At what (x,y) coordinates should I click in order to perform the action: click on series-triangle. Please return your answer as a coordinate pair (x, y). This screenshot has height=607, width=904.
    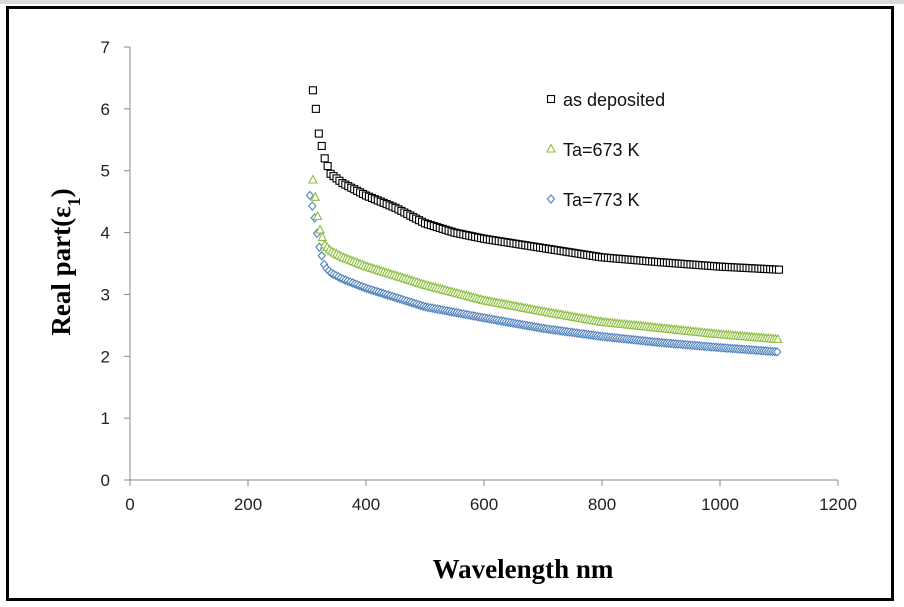
    Looking at the image, I should click on (545, 259).